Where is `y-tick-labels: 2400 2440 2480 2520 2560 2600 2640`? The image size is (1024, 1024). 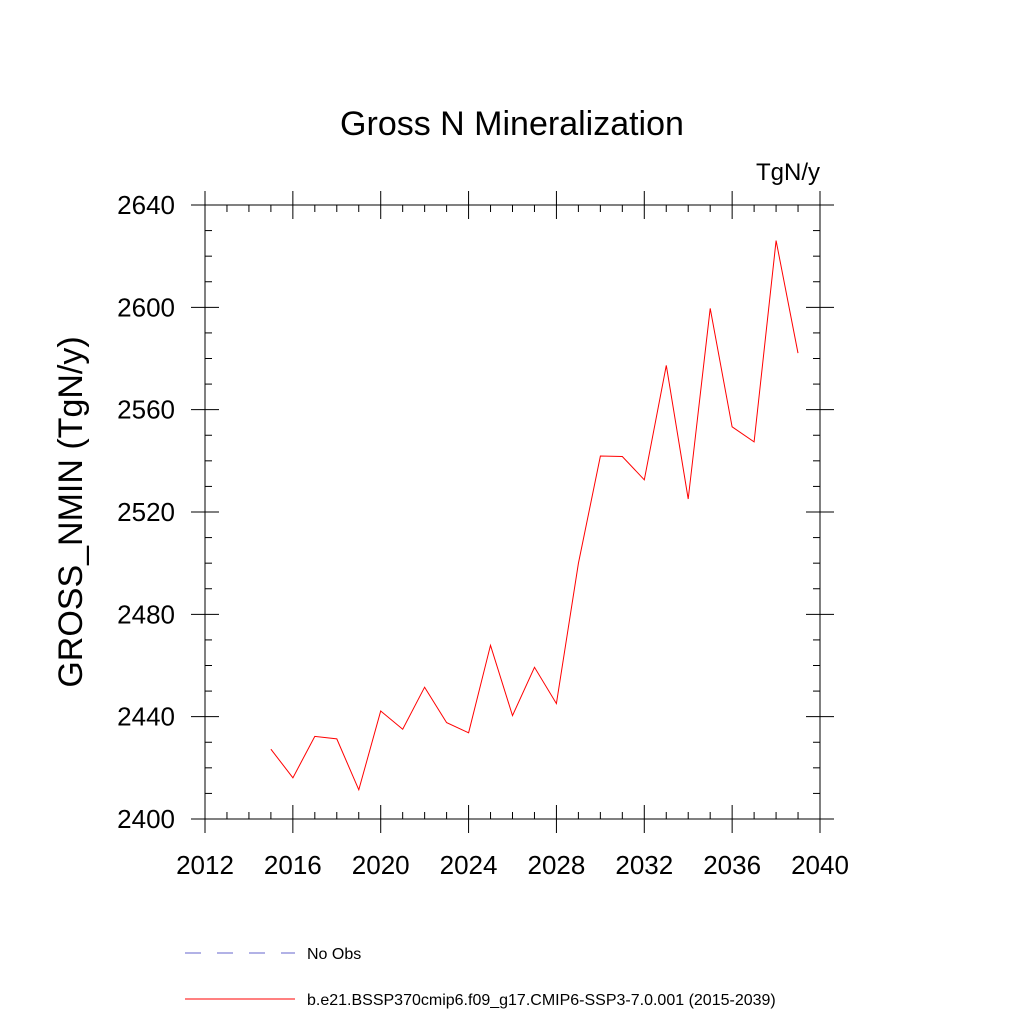 y-tick-labels: 2400 2440 2480 2520 2560 2600 2640 is located at coordinates (146, 512).